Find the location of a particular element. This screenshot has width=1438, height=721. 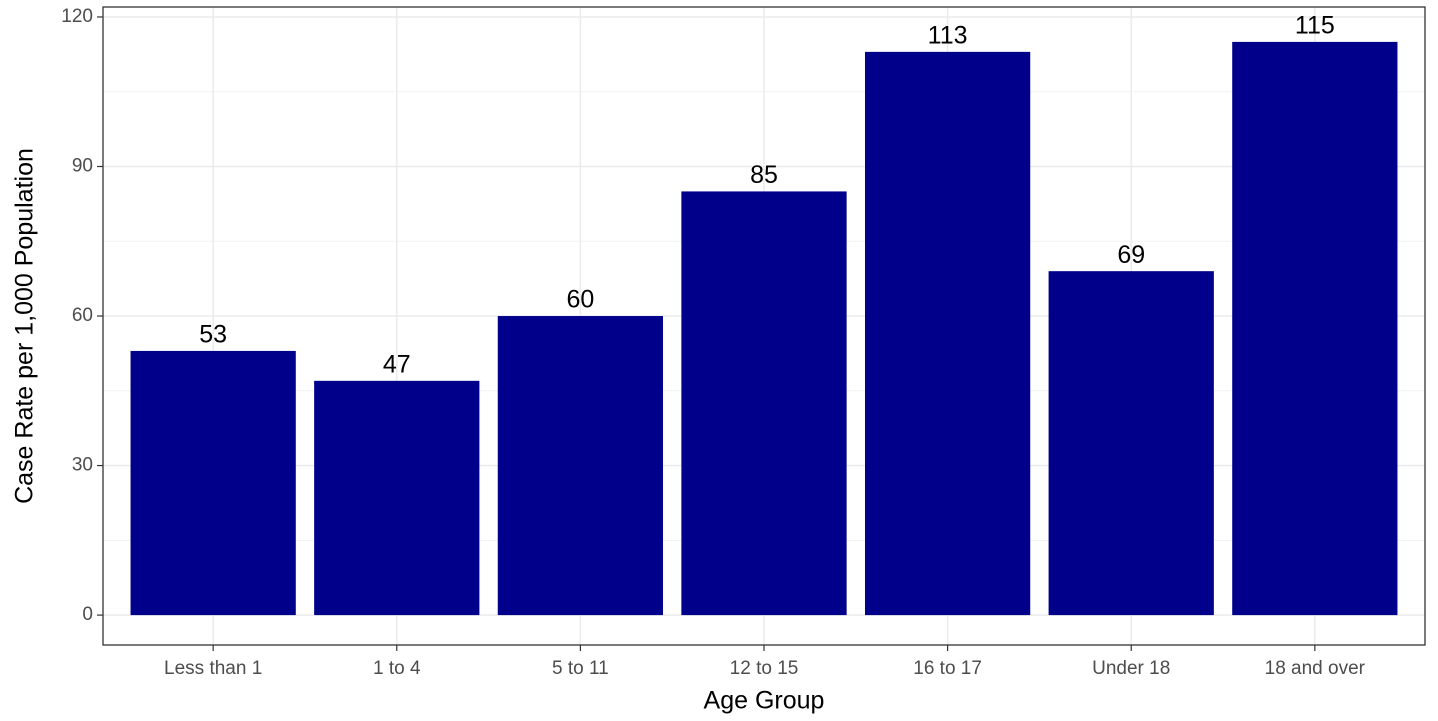

value-label: 69 is located at coordinates (1131, 255).